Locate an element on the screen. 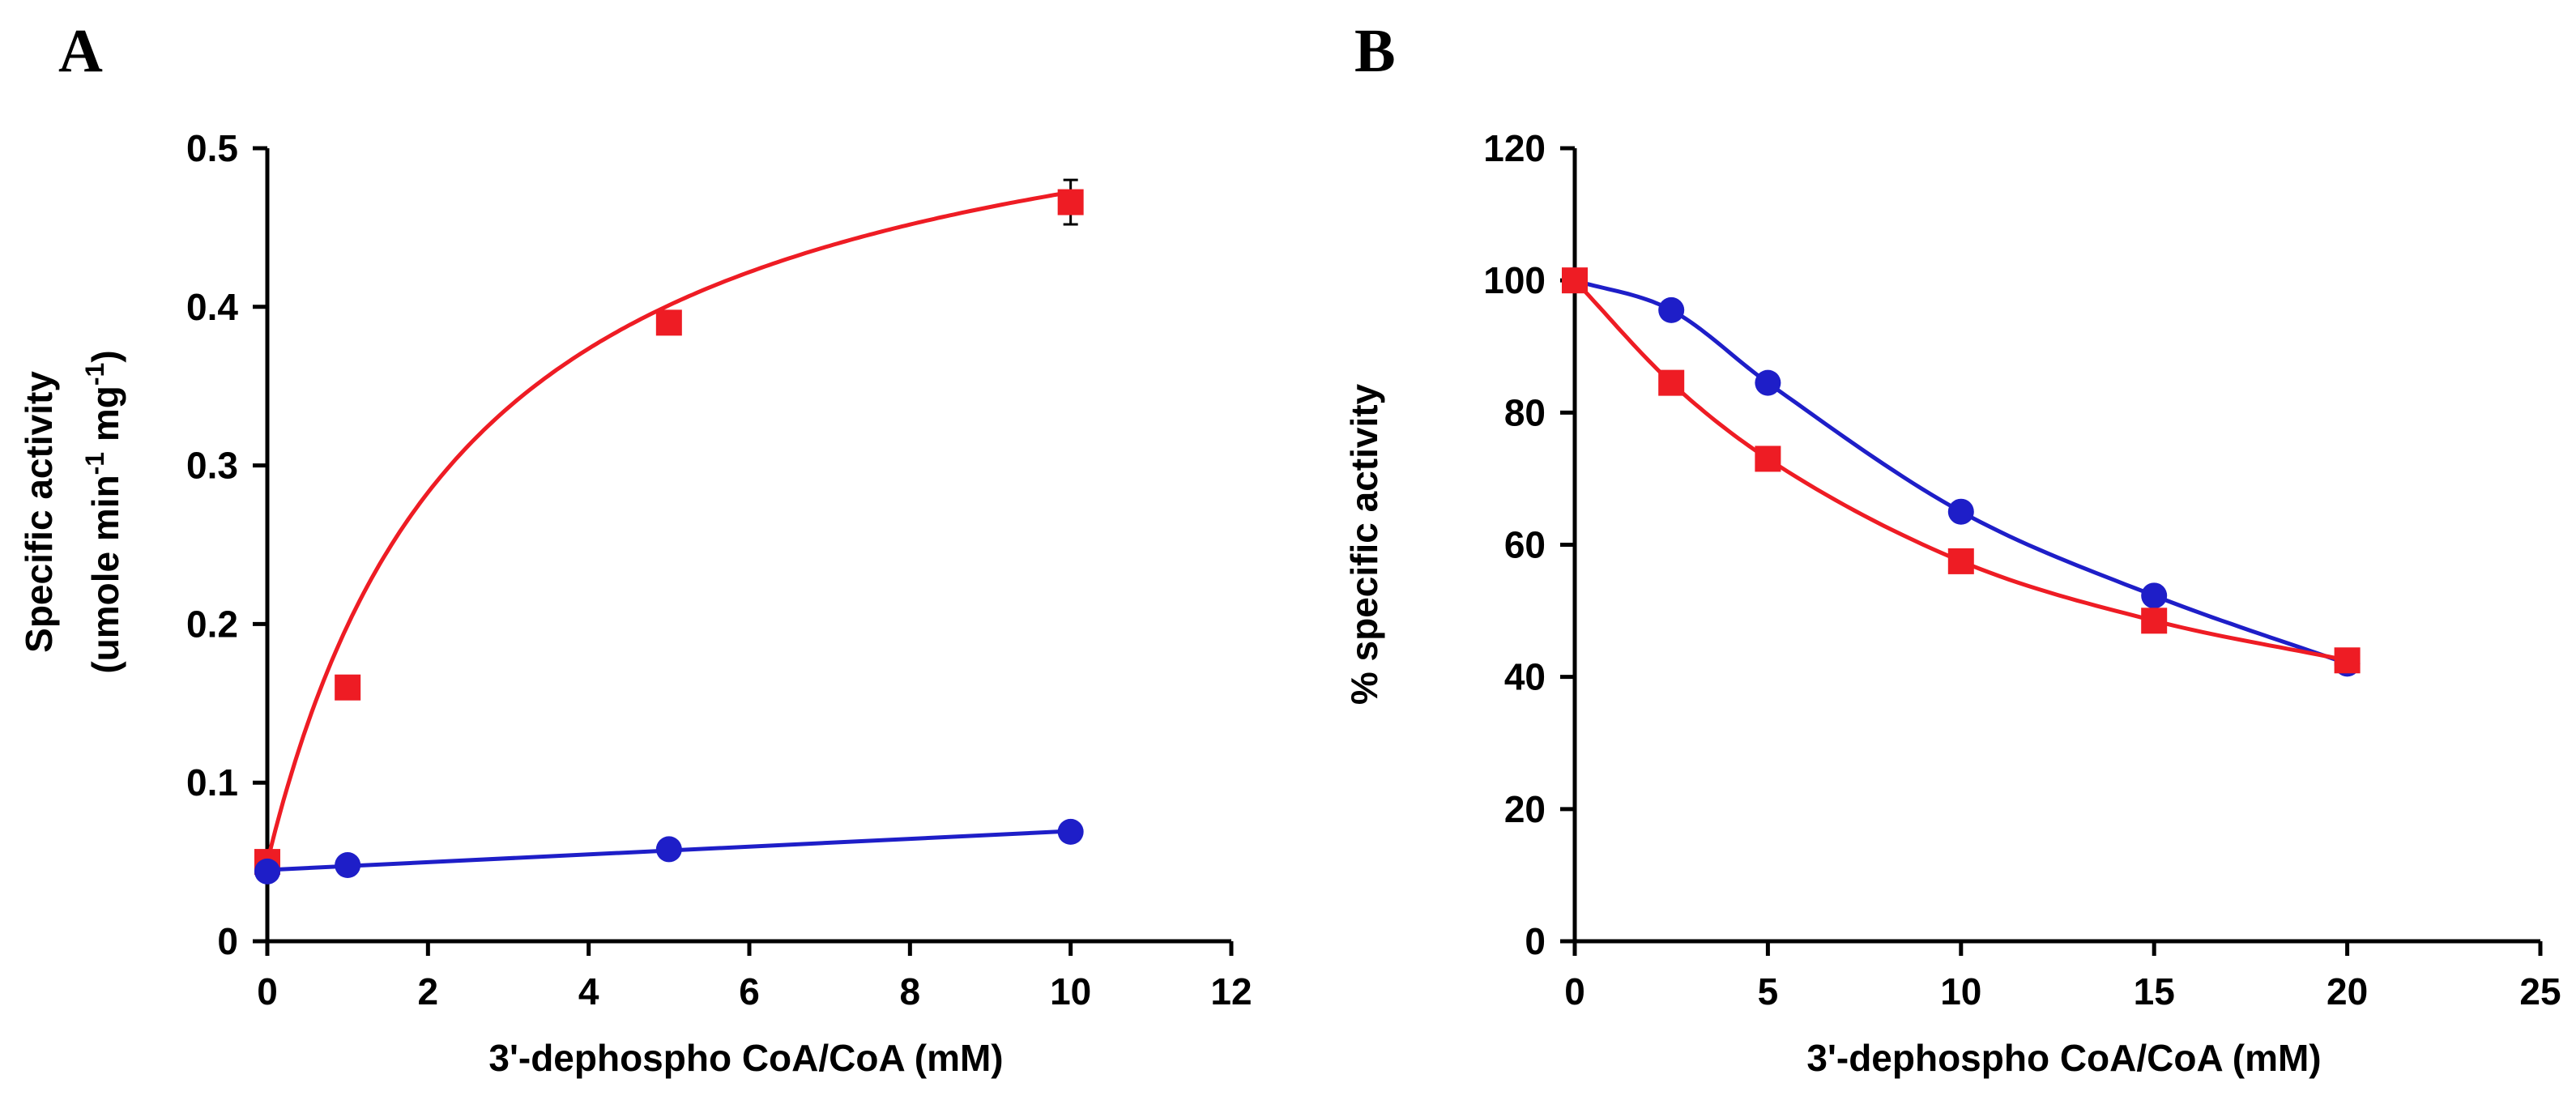 The width and height of the screenshot is (2576, 1100). panel-a-y-axis-label-line1: Specific activity is located at coordinates (39, 512).